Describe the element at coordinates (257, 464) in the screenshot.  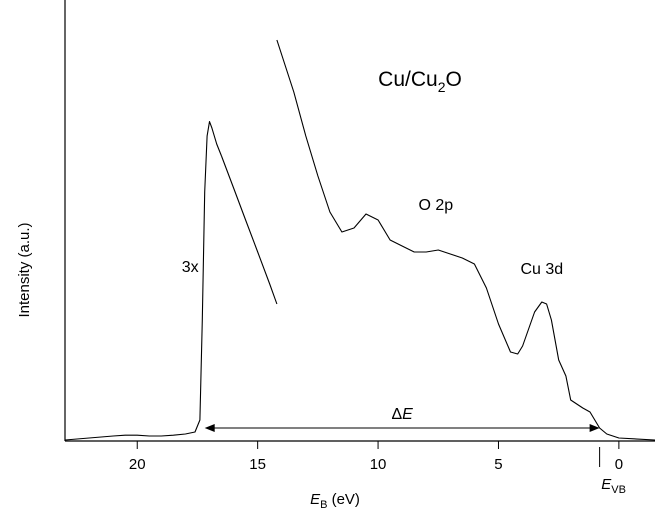
I see `x-tick-label: 15` at that location.